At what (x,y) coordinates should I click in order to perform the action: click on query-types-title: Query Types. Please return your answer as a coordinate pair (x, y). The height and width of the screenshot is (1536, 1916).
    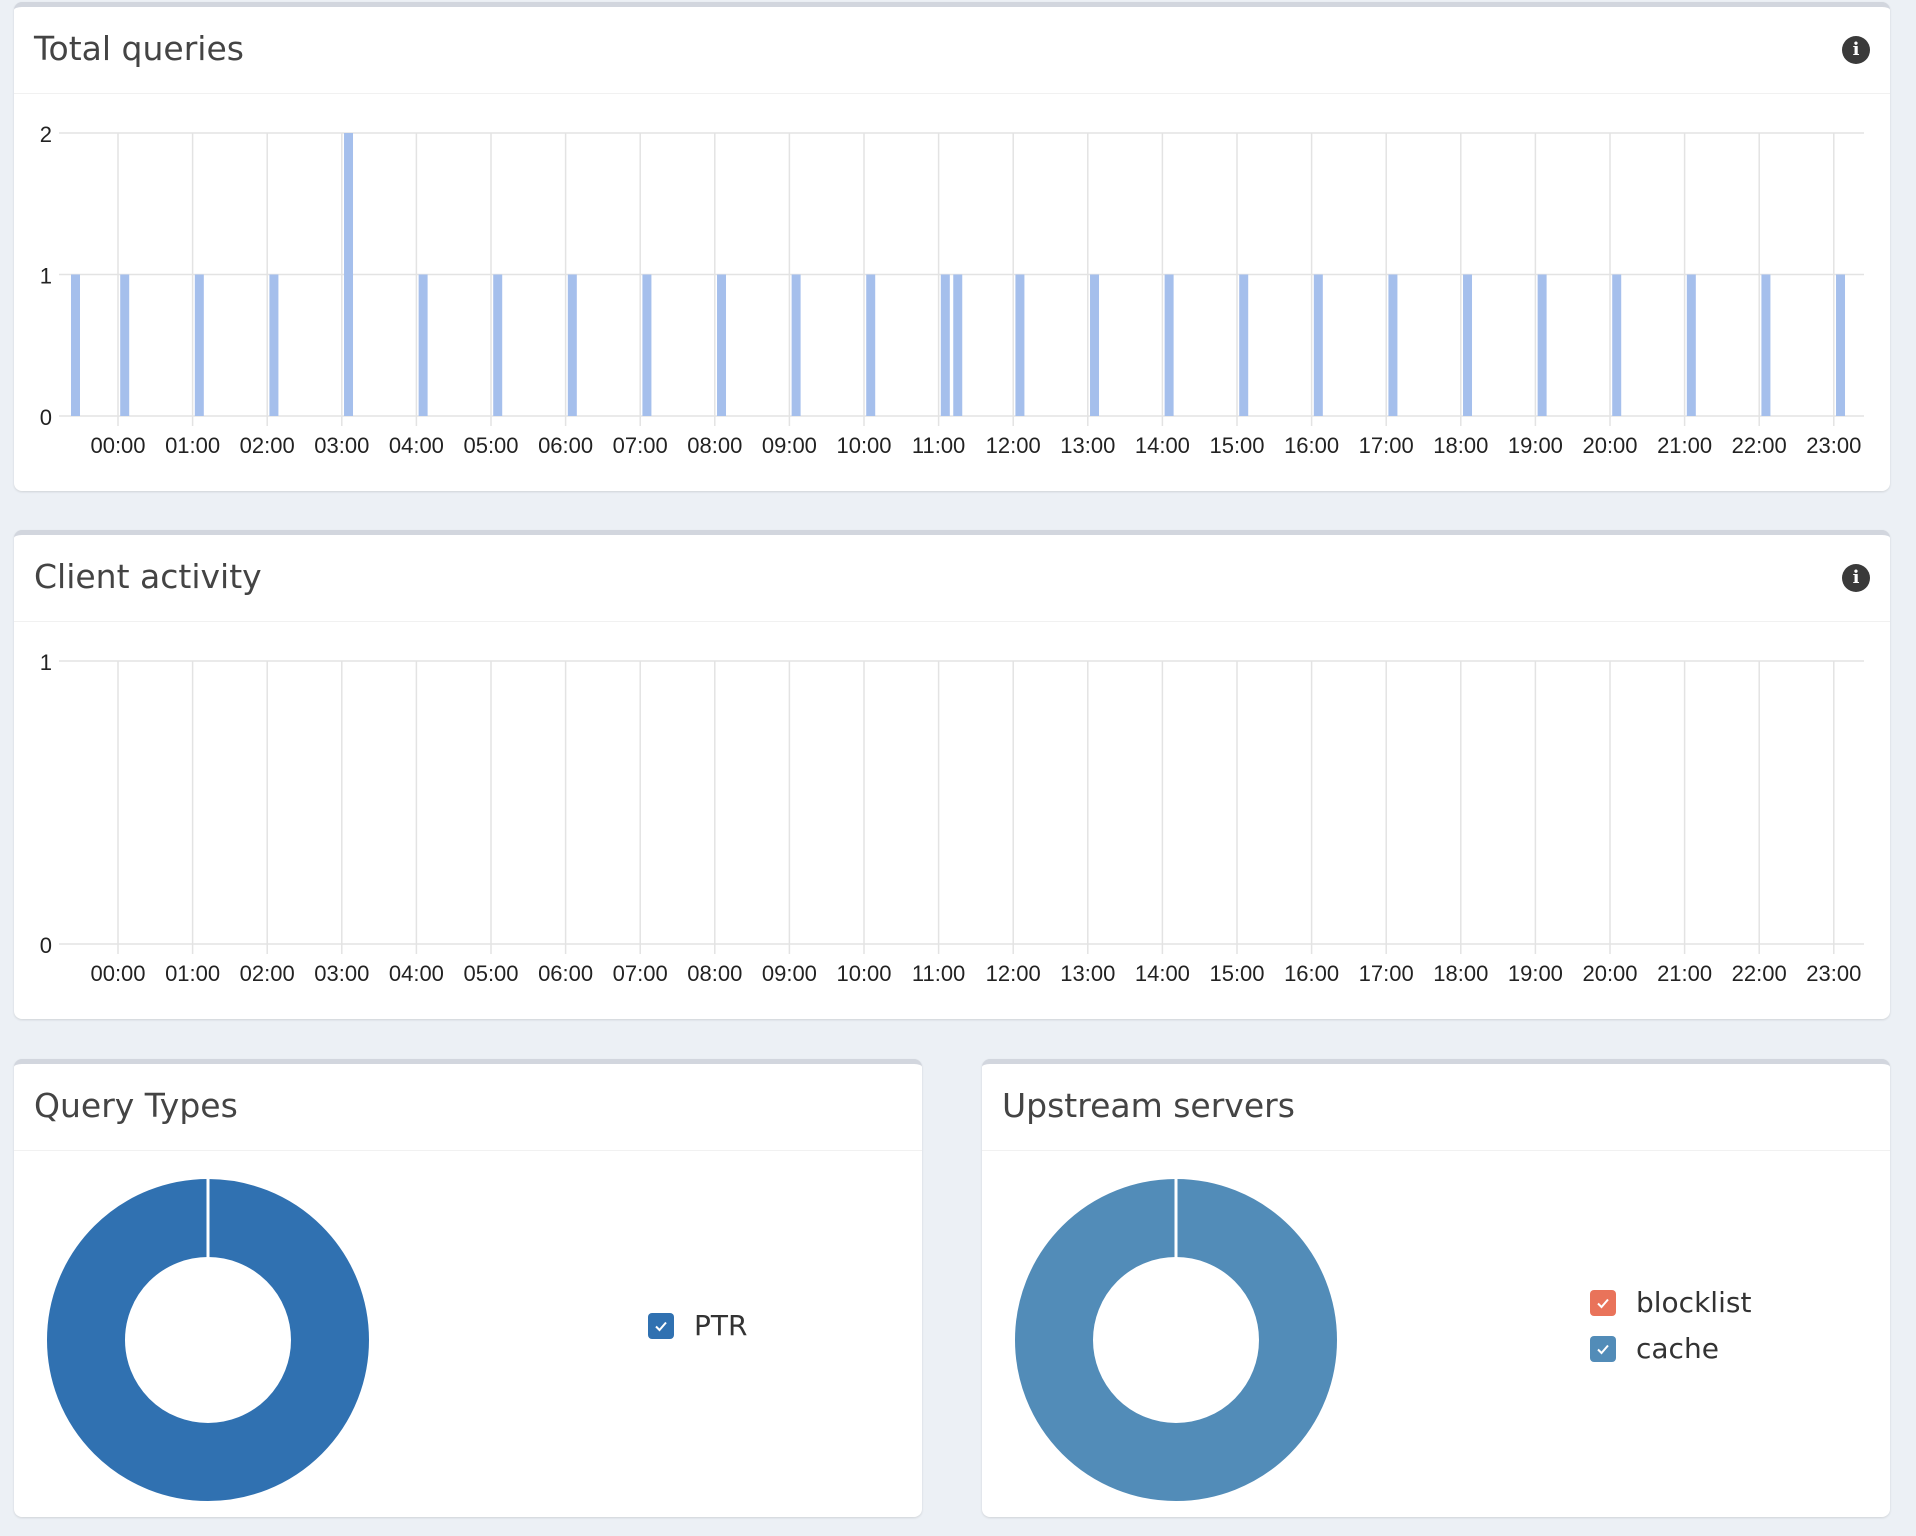
    Looking at the image, I should click on (136, 1105).